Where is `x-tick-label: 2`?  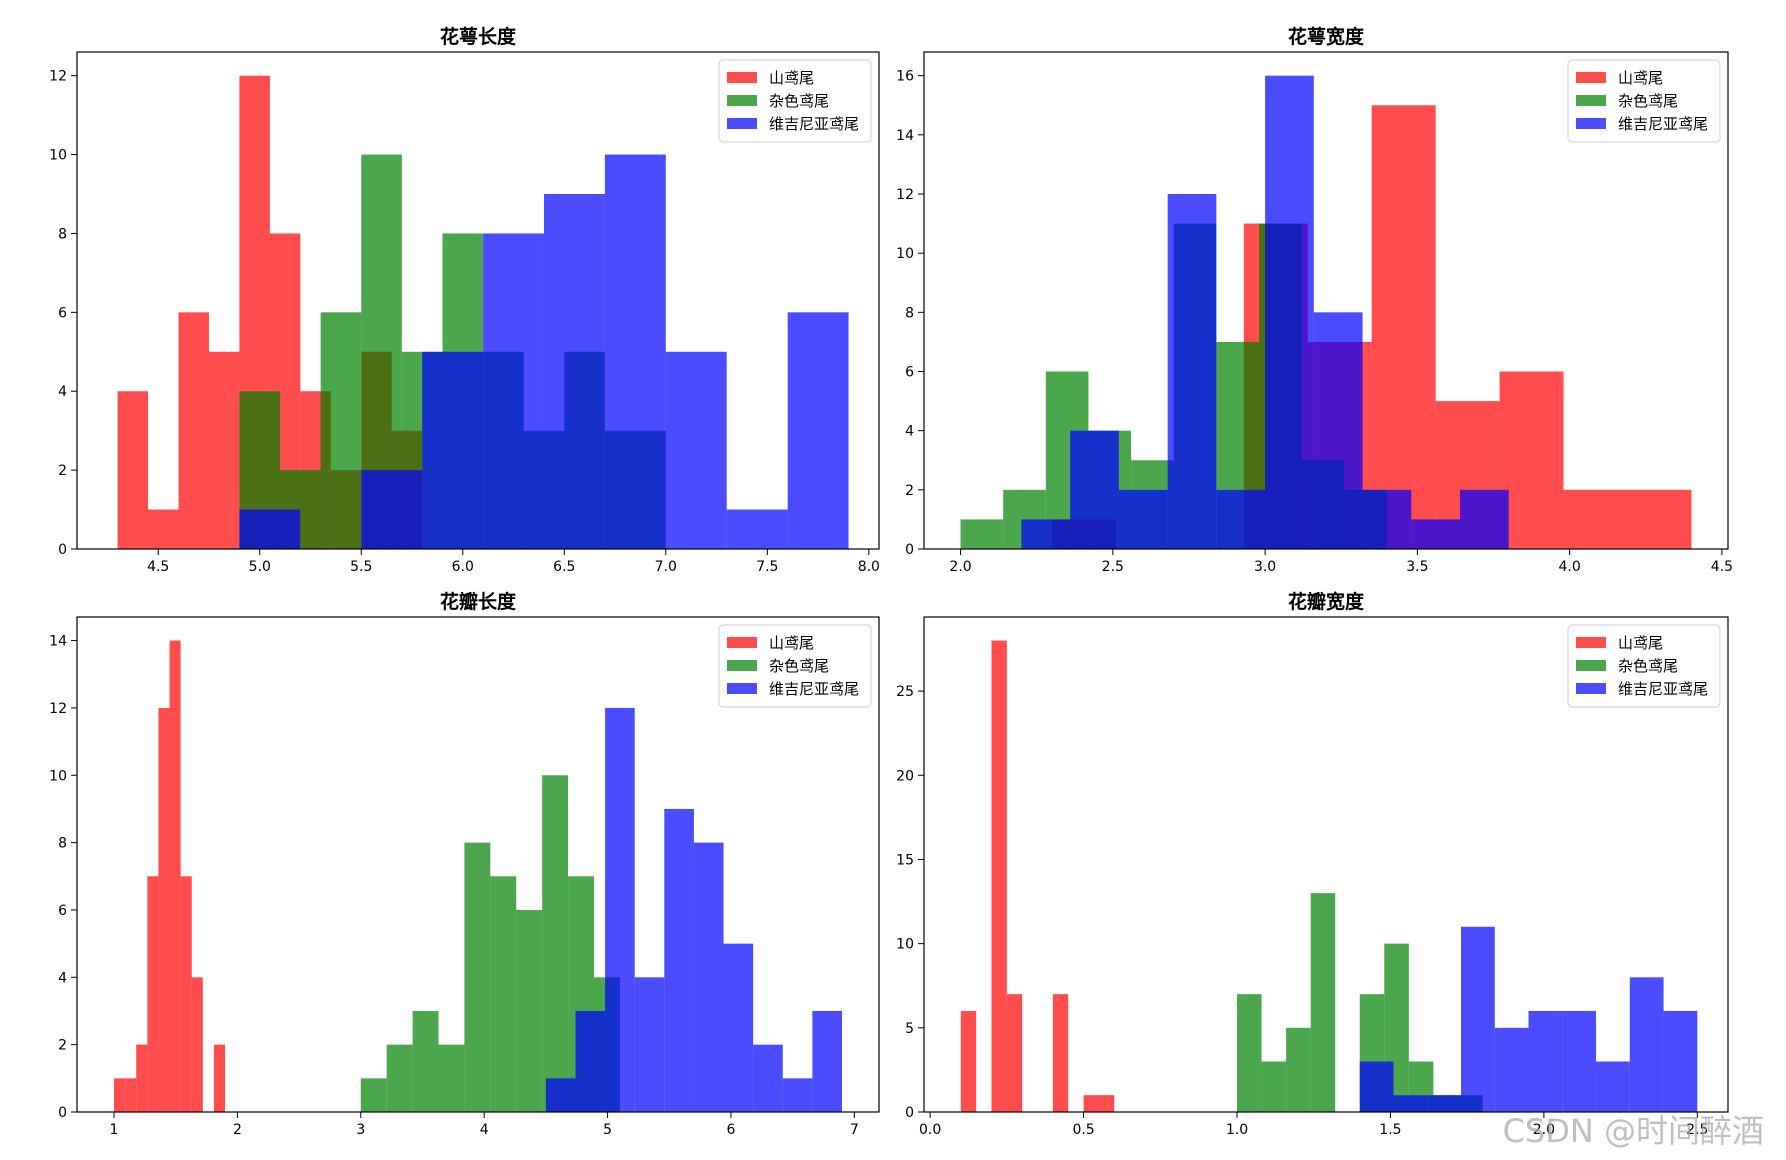
x-tick-label: 2 is located at coordinates (237, 1130).